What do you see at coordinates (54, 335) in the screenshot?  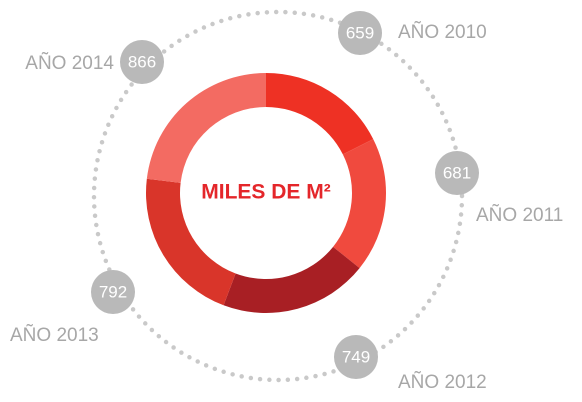 I see `year-label: AÑO 2013` at bounding box center [54, 335].